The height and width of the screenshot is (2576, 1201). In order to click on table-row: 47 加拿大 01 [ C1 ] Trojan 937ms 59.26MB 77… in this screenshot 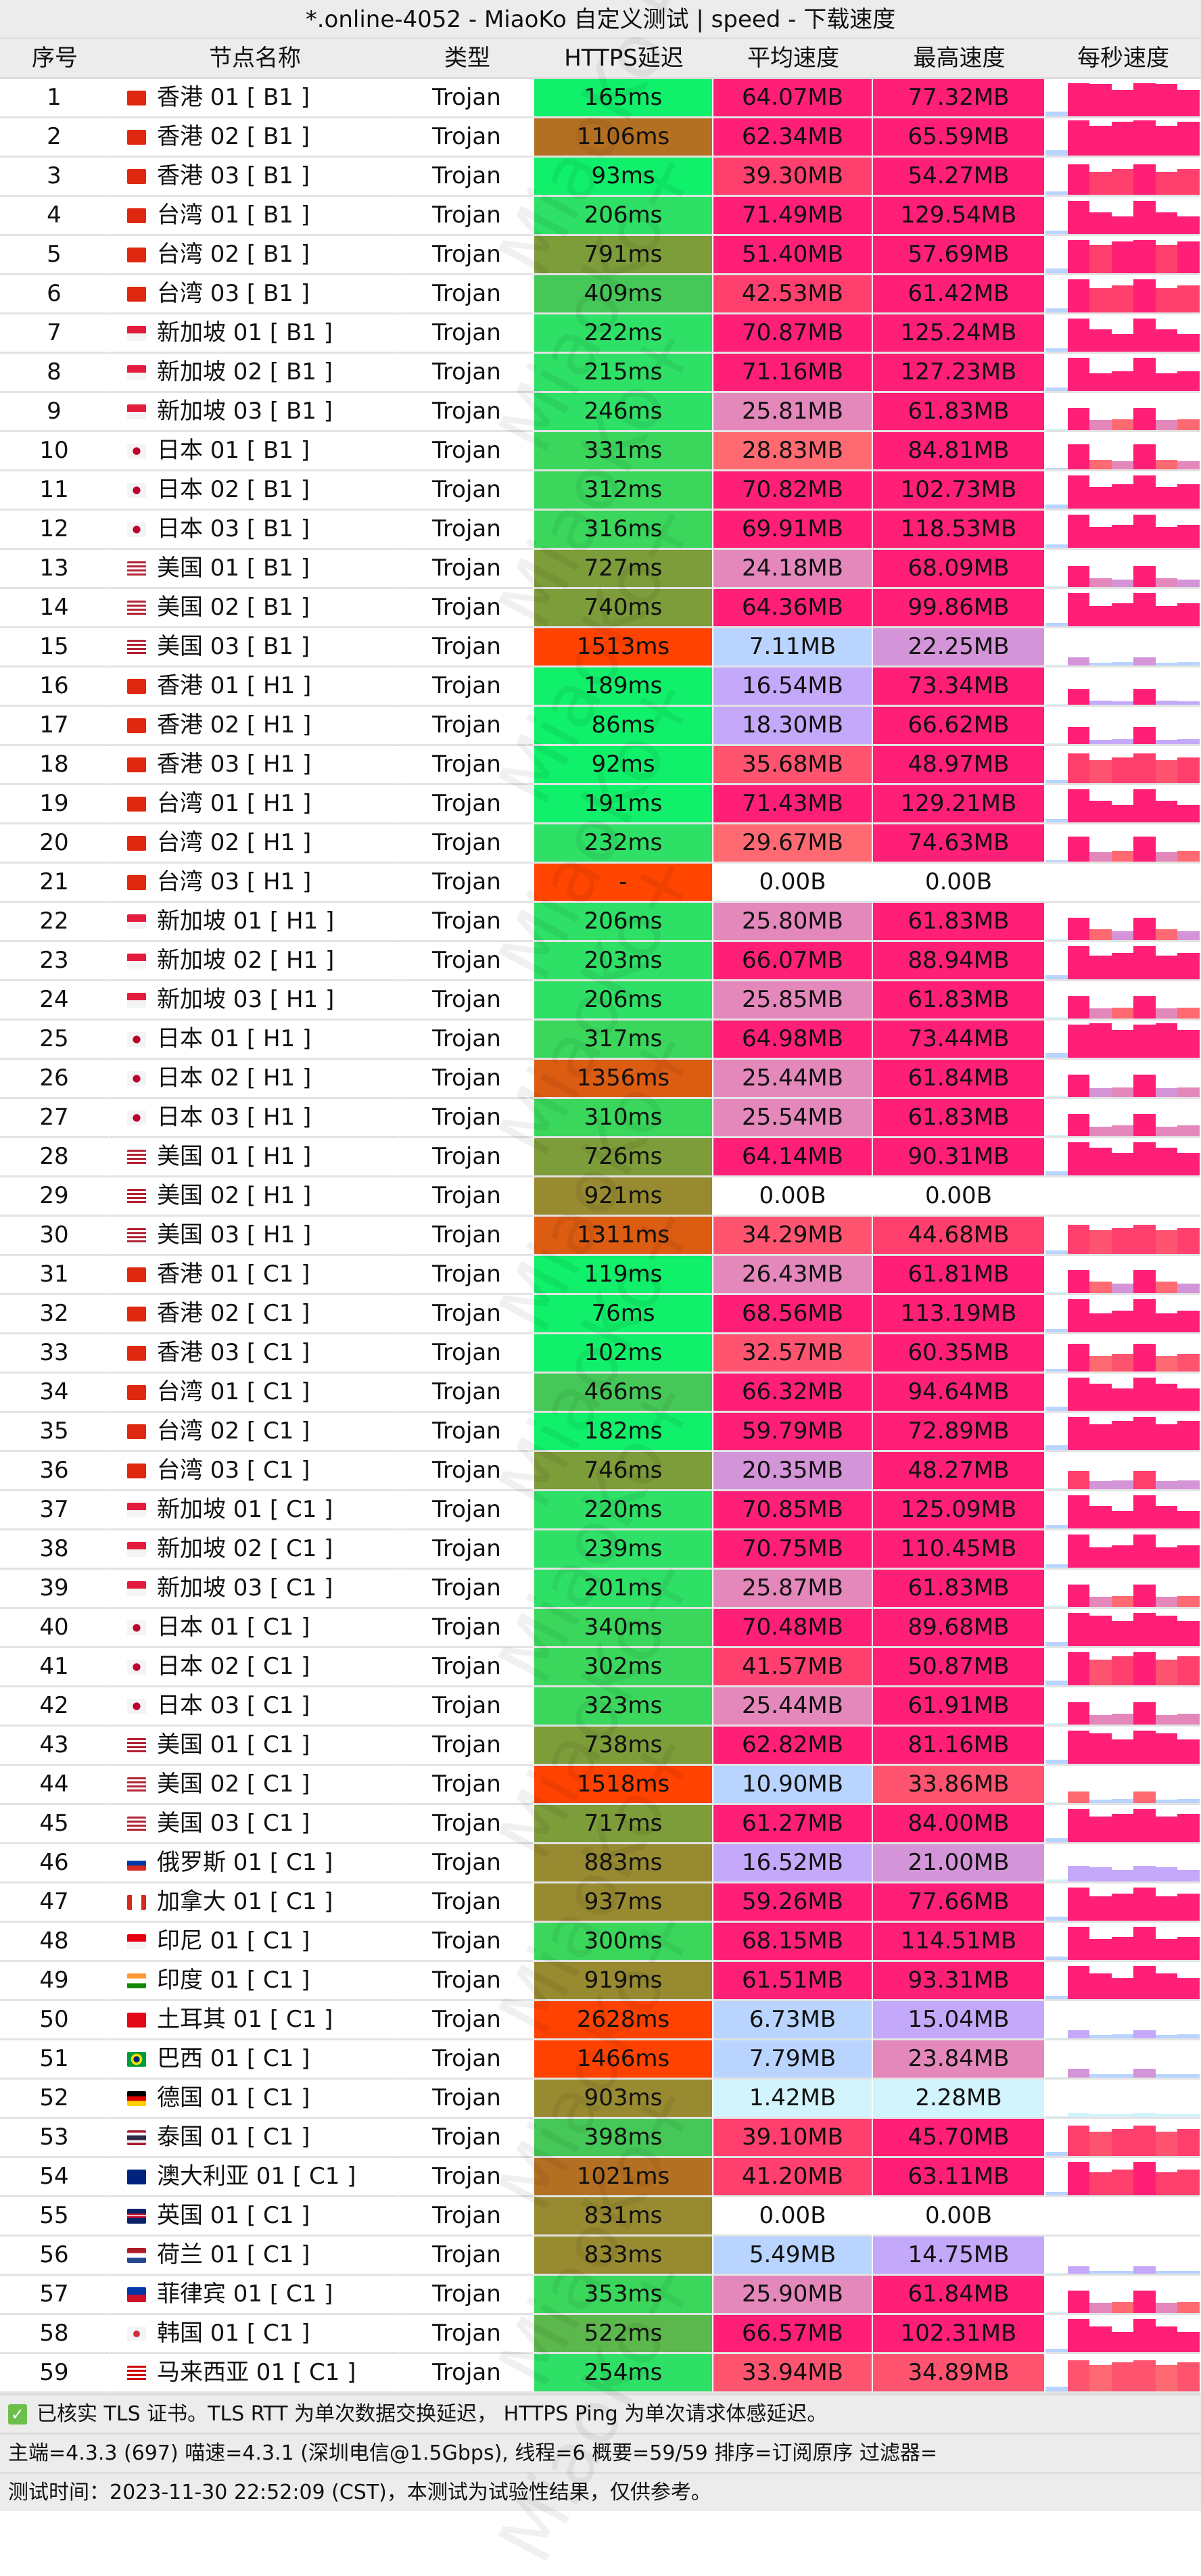, I will do `click(601, 1903)`.